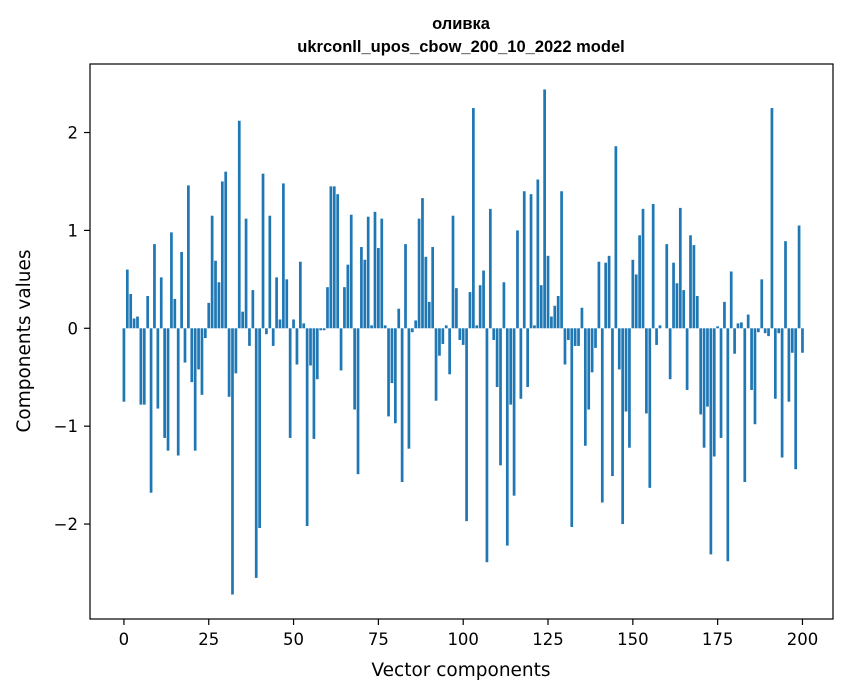 This screenshot has height=696, width=847. Describe the element at coordinates (208, 639) in the screenshot. I see `x-tick-label: 25` at that location.